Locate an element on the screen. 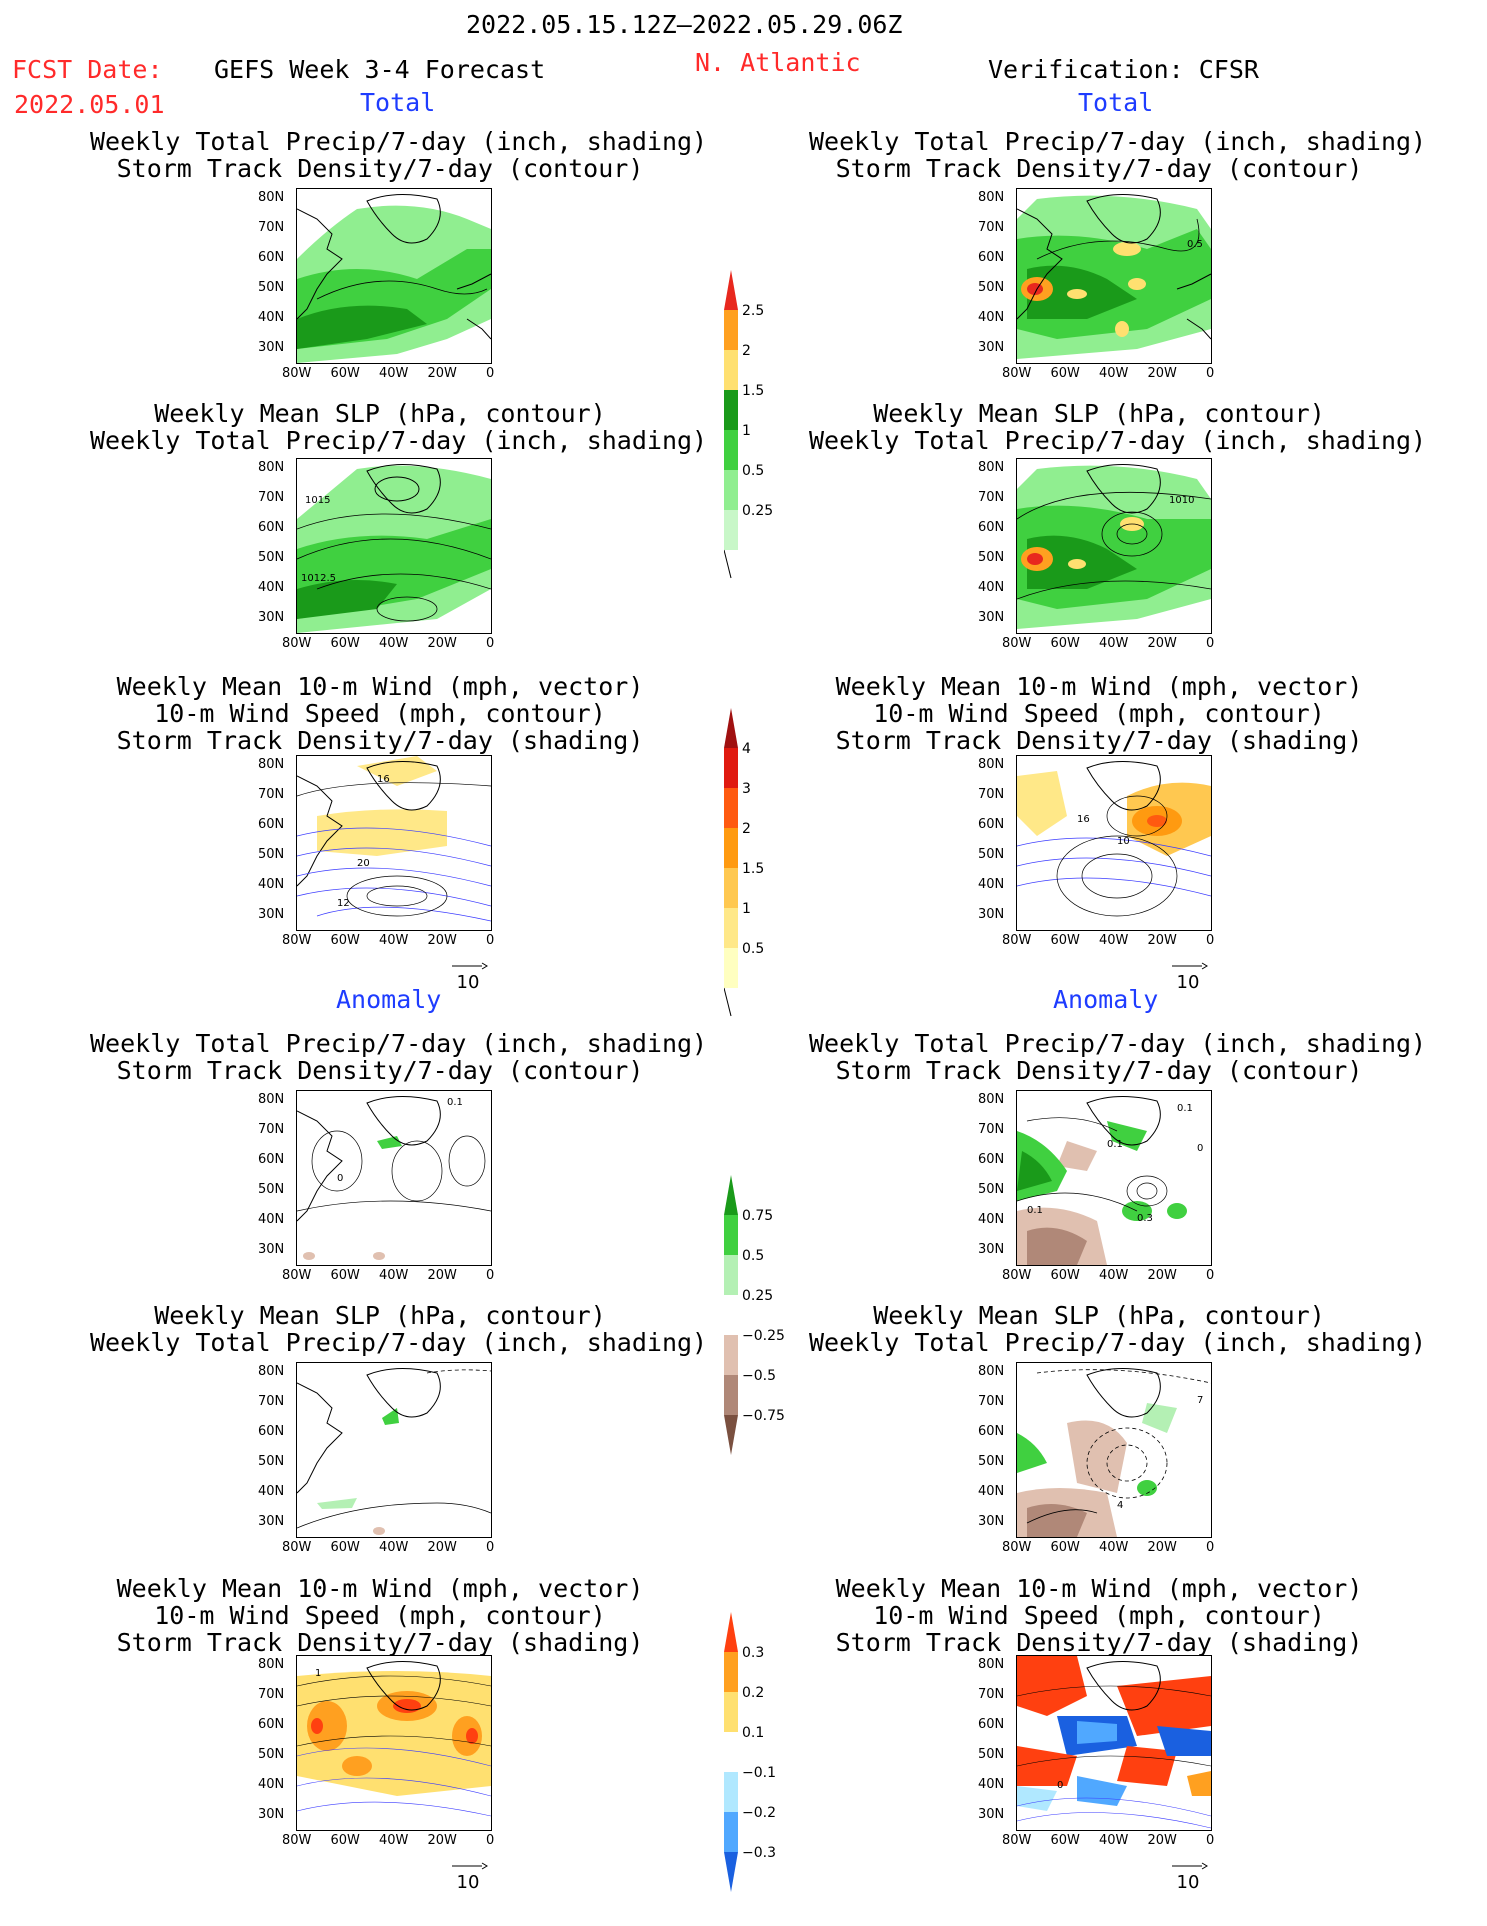 The height and width of the screenshot is (1926, 1487). precip-shade-dark is located at coordinates (362, 327).